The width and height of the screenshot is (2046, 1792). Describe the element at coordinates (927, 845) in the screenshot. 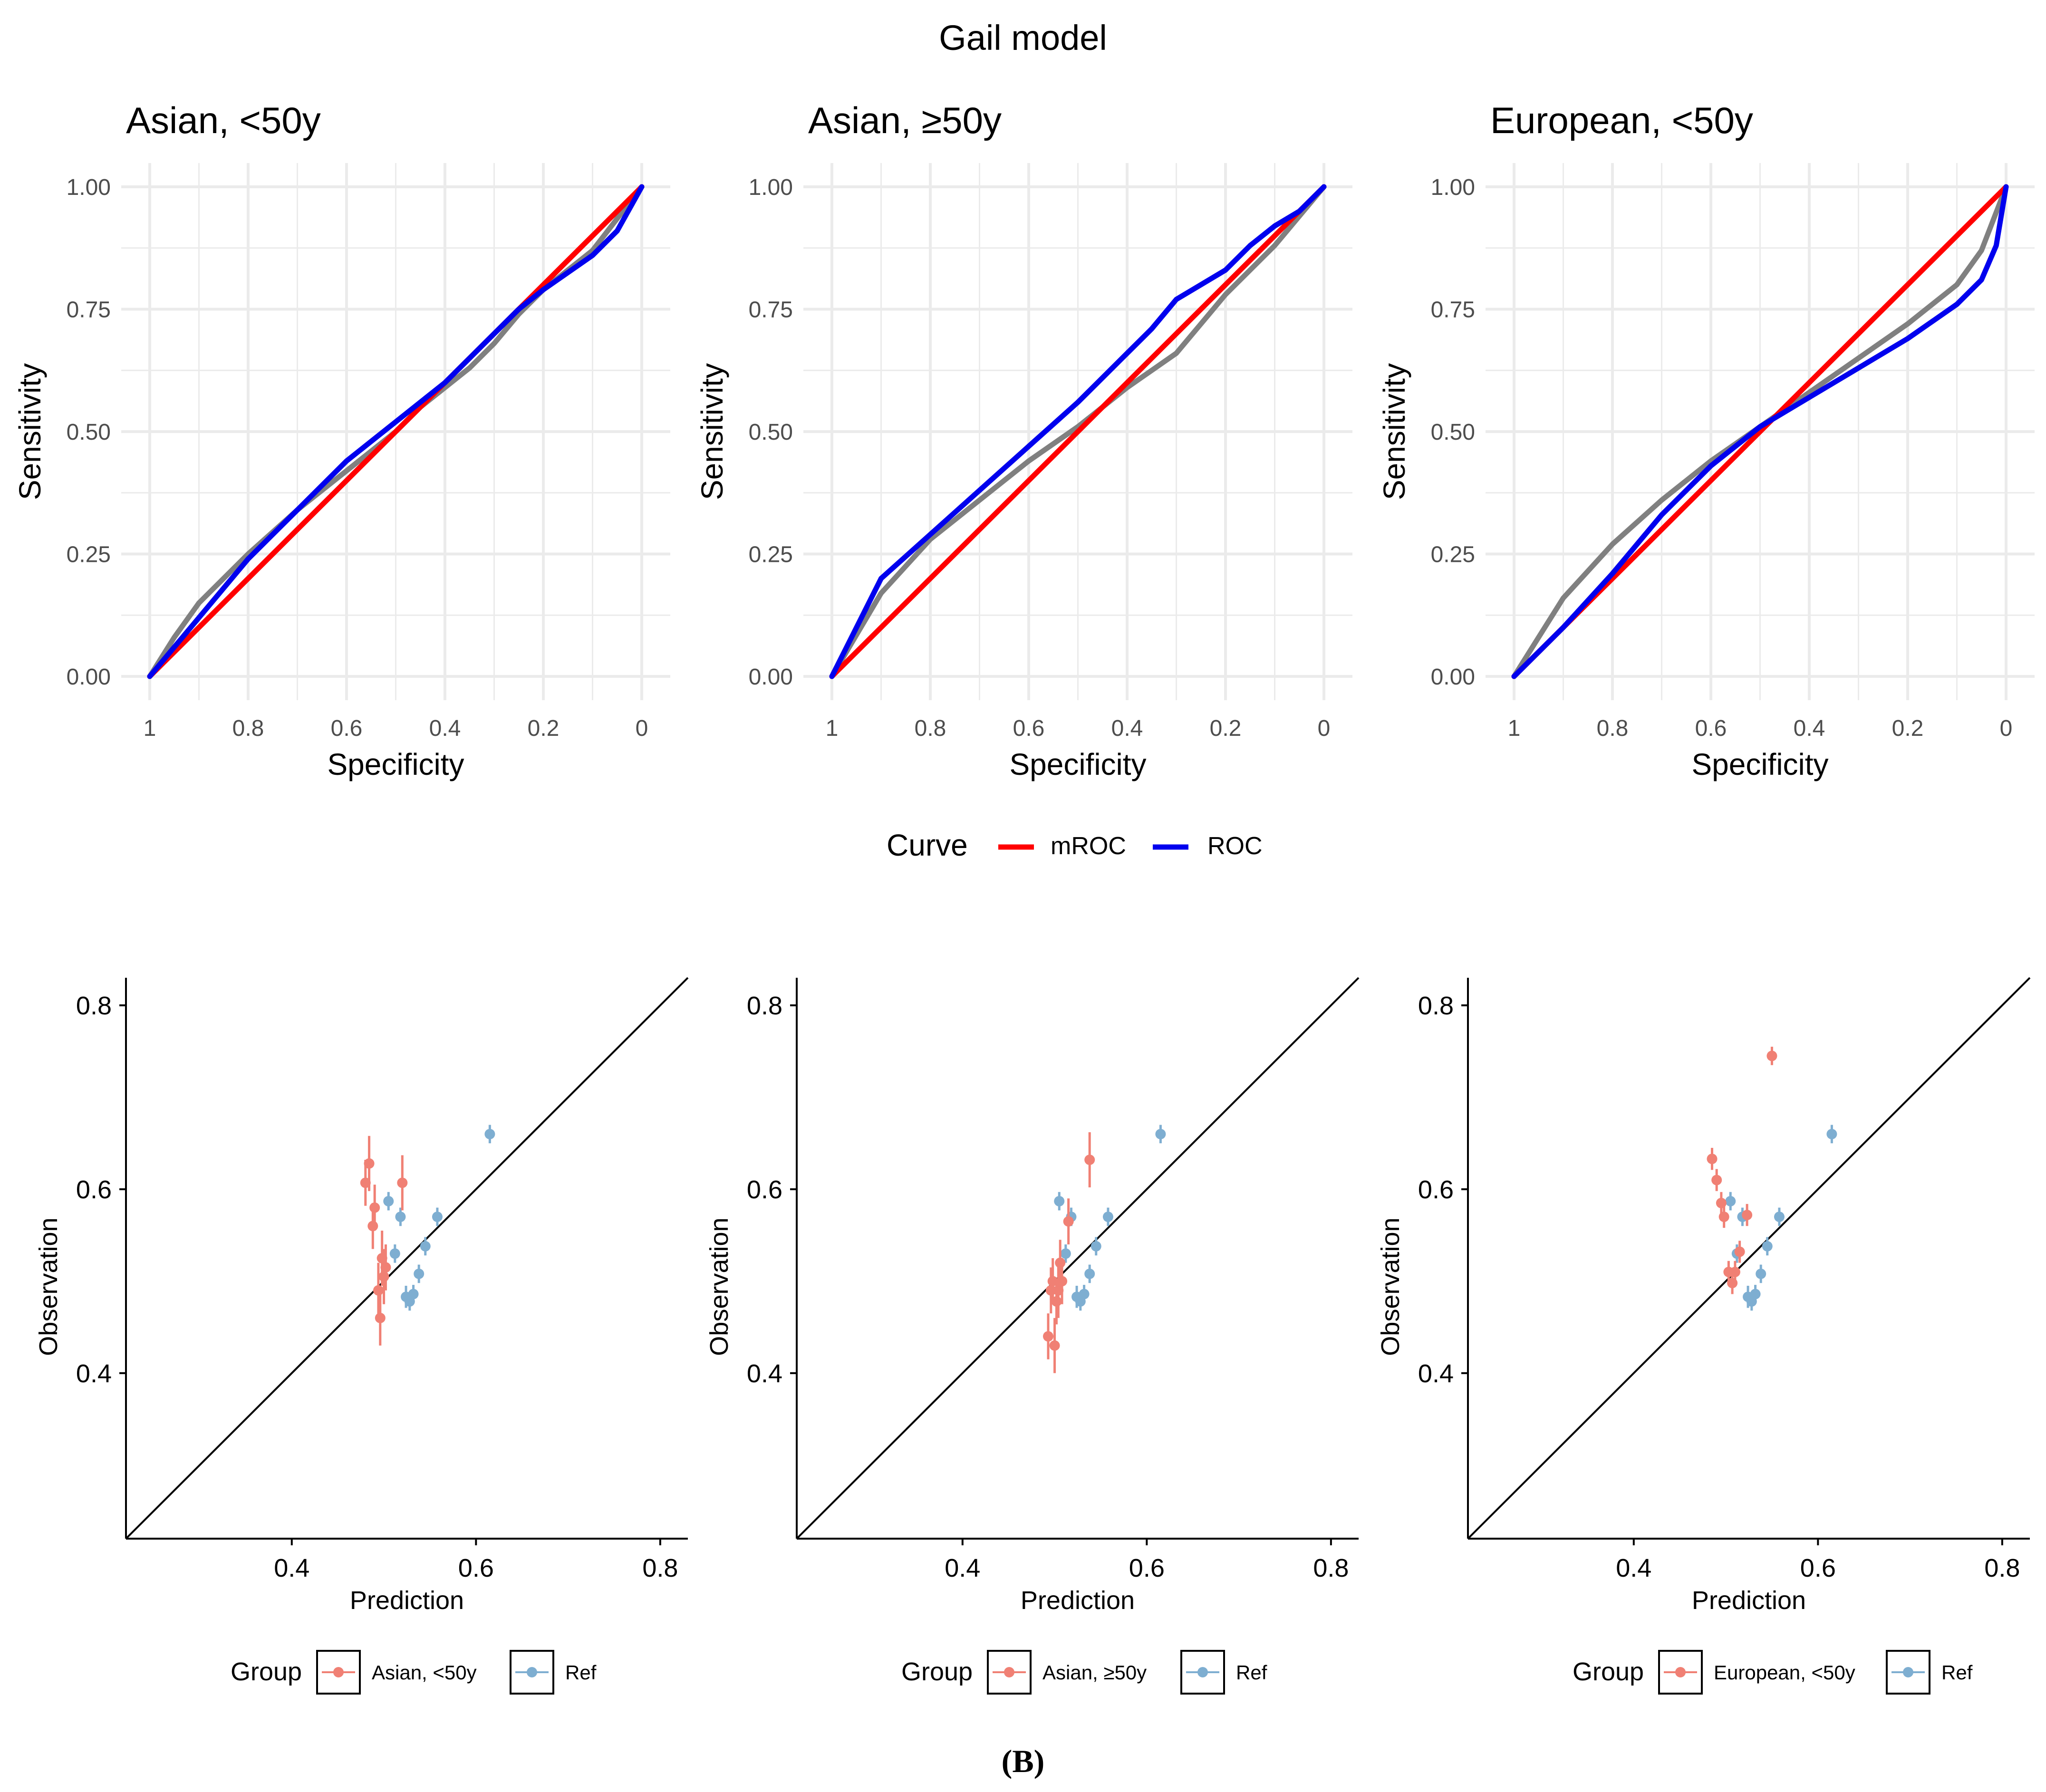

I see `roc-legend-title: Curve` at that location.